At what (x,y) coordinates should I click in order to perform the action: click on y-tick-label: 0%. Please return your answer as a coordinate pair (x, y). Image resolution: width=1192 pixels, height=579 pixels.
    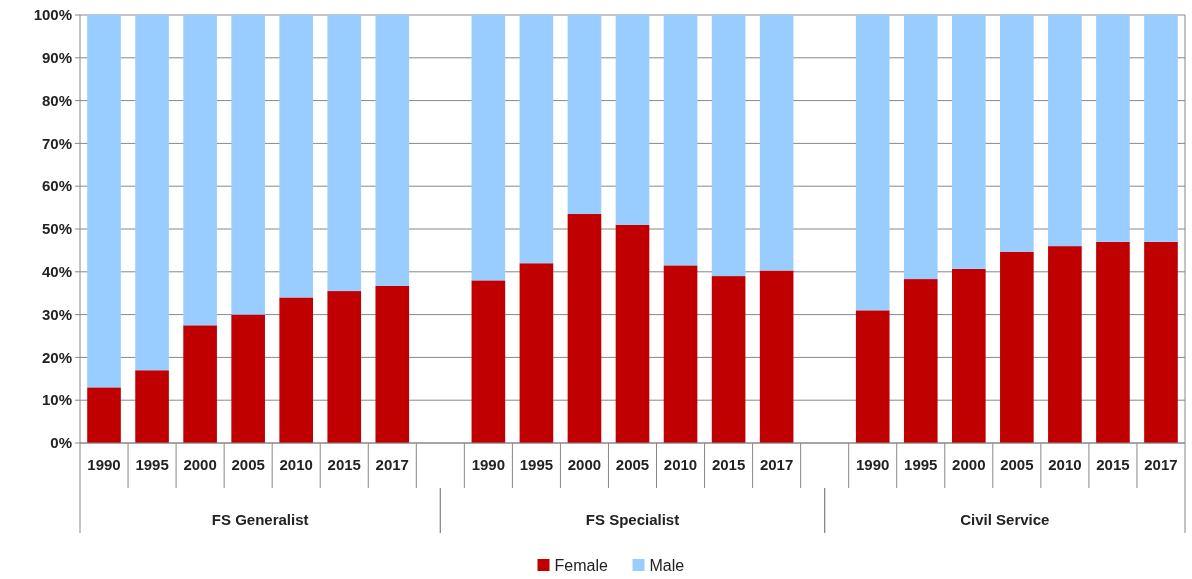
    Looking at the image, I should click on (61, 443).